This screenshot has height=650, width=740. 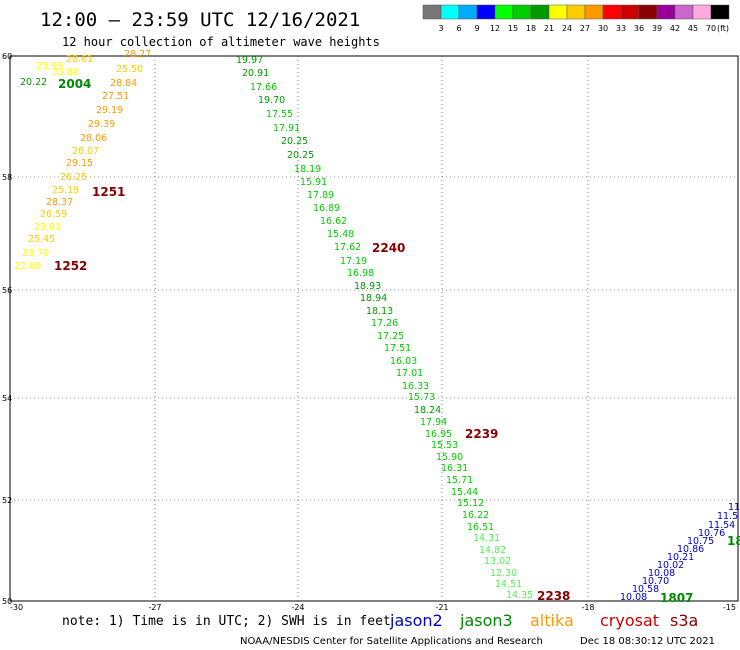 What do you see at coordinates (59, 202) in the screenshot?
I see `wave-height-label: 28.37` at bounding box center [59, 202].